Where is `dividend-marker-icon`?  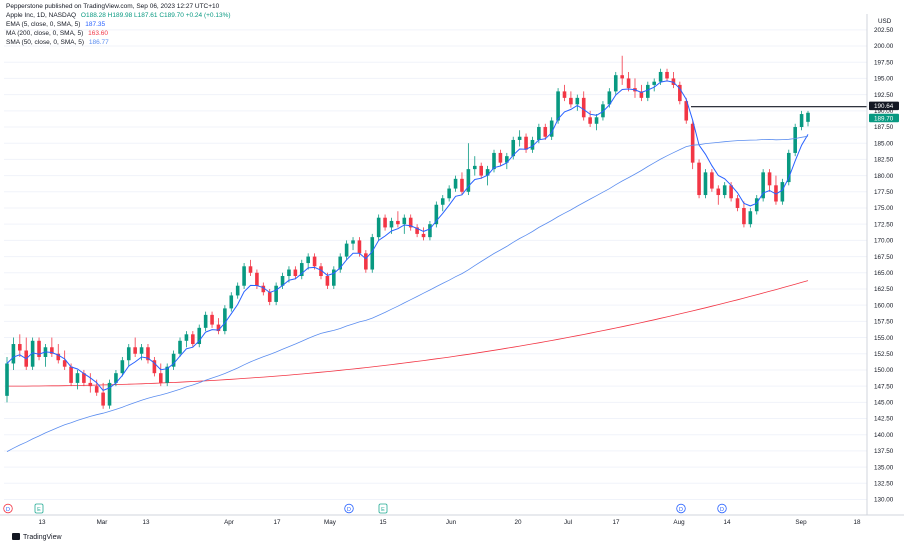
dividend-marker-icon is located at coordinates (681, 508).